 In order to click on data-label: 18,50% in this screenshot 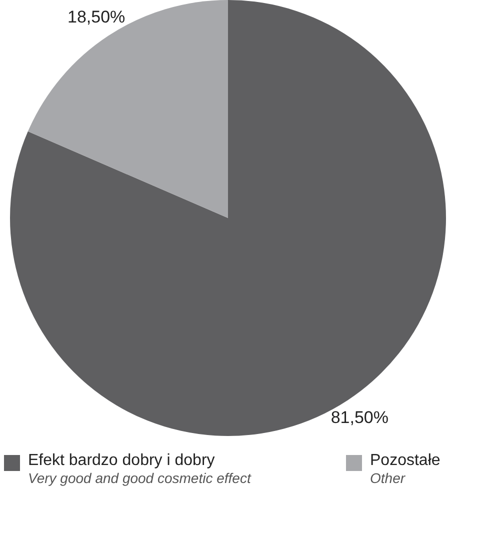, I will do `click(97, 16)`.